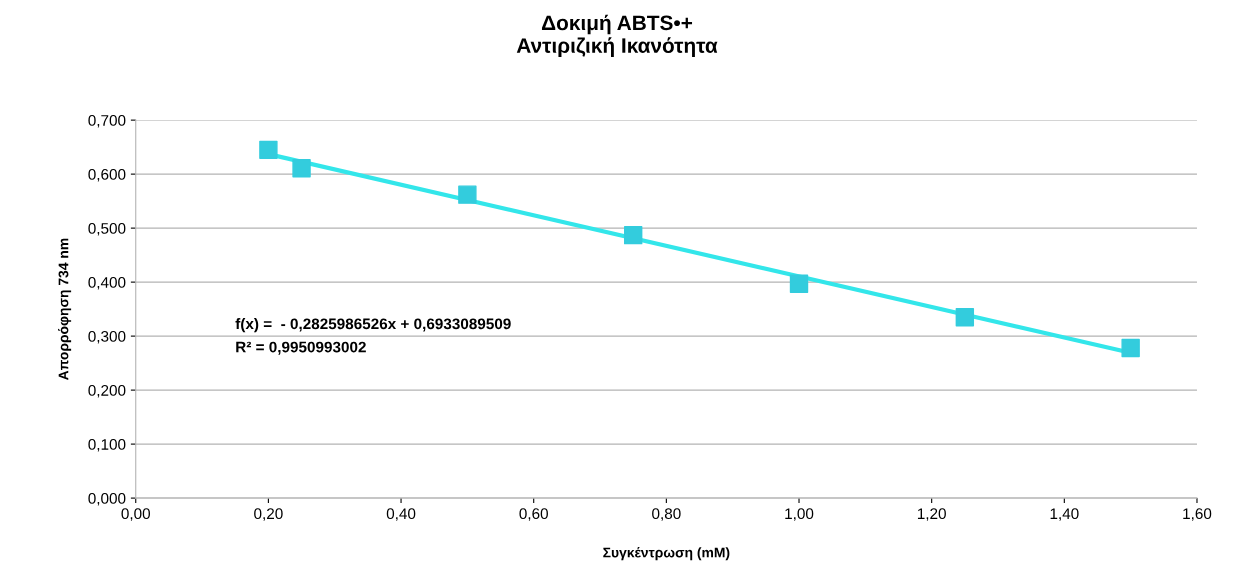 This screenshot has width=1234, height=586. I want to click on y-axis-title: Απορρόφηση 734 nm, so click(65, 309).